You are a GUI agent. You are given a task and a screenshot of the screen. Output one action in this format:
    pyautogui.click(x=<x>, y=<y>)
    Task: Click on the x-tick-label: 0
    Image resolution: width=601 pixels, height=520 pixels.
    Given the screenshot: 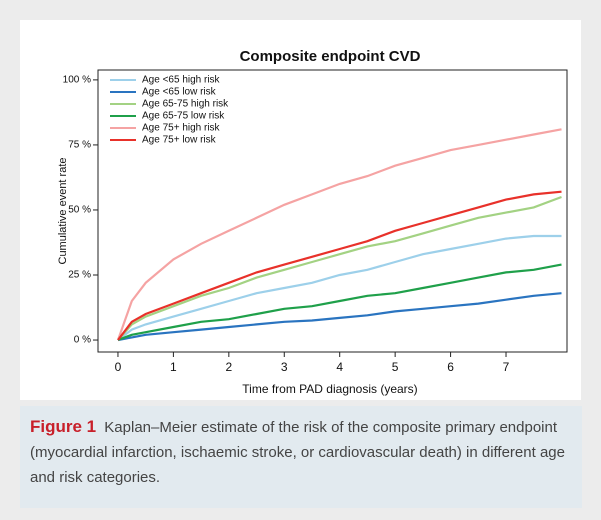 What is the action you would take?
    pyautogui.click(x=118, y=367)
    